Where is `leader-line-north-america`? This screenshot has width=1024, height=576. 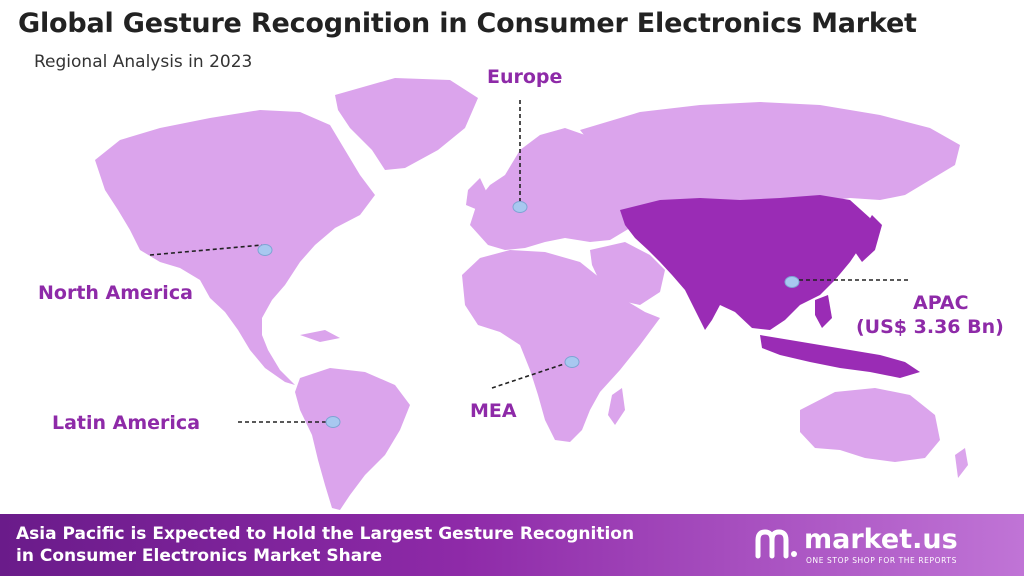
leader-line-north-america is located at coordinates (206, 250).